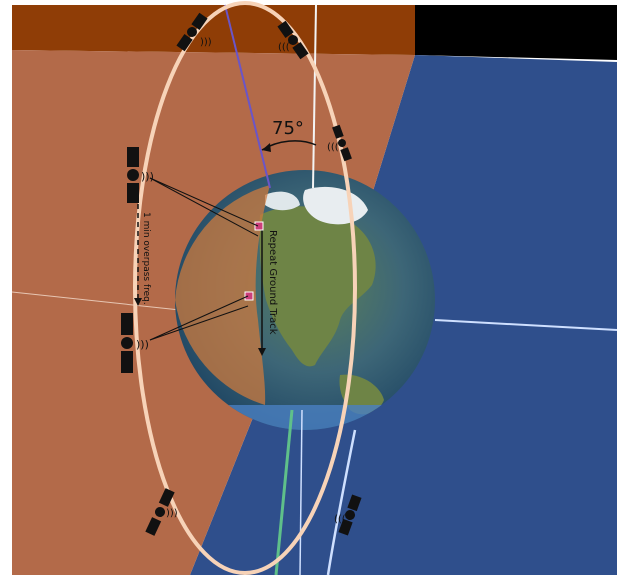 The width and height of the screenshot is (617, 575). What do you see at coordinates (284, 492) in the screenshot?
I see `green-axis-line` at bounding box center [284, 492].